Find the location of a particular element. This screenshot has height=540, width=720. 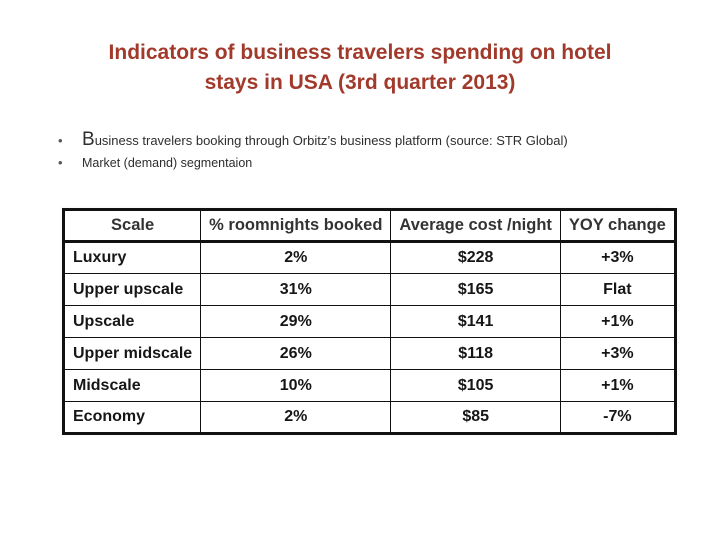

cell-average-cost: $165 is located at coordinates (475, 289).